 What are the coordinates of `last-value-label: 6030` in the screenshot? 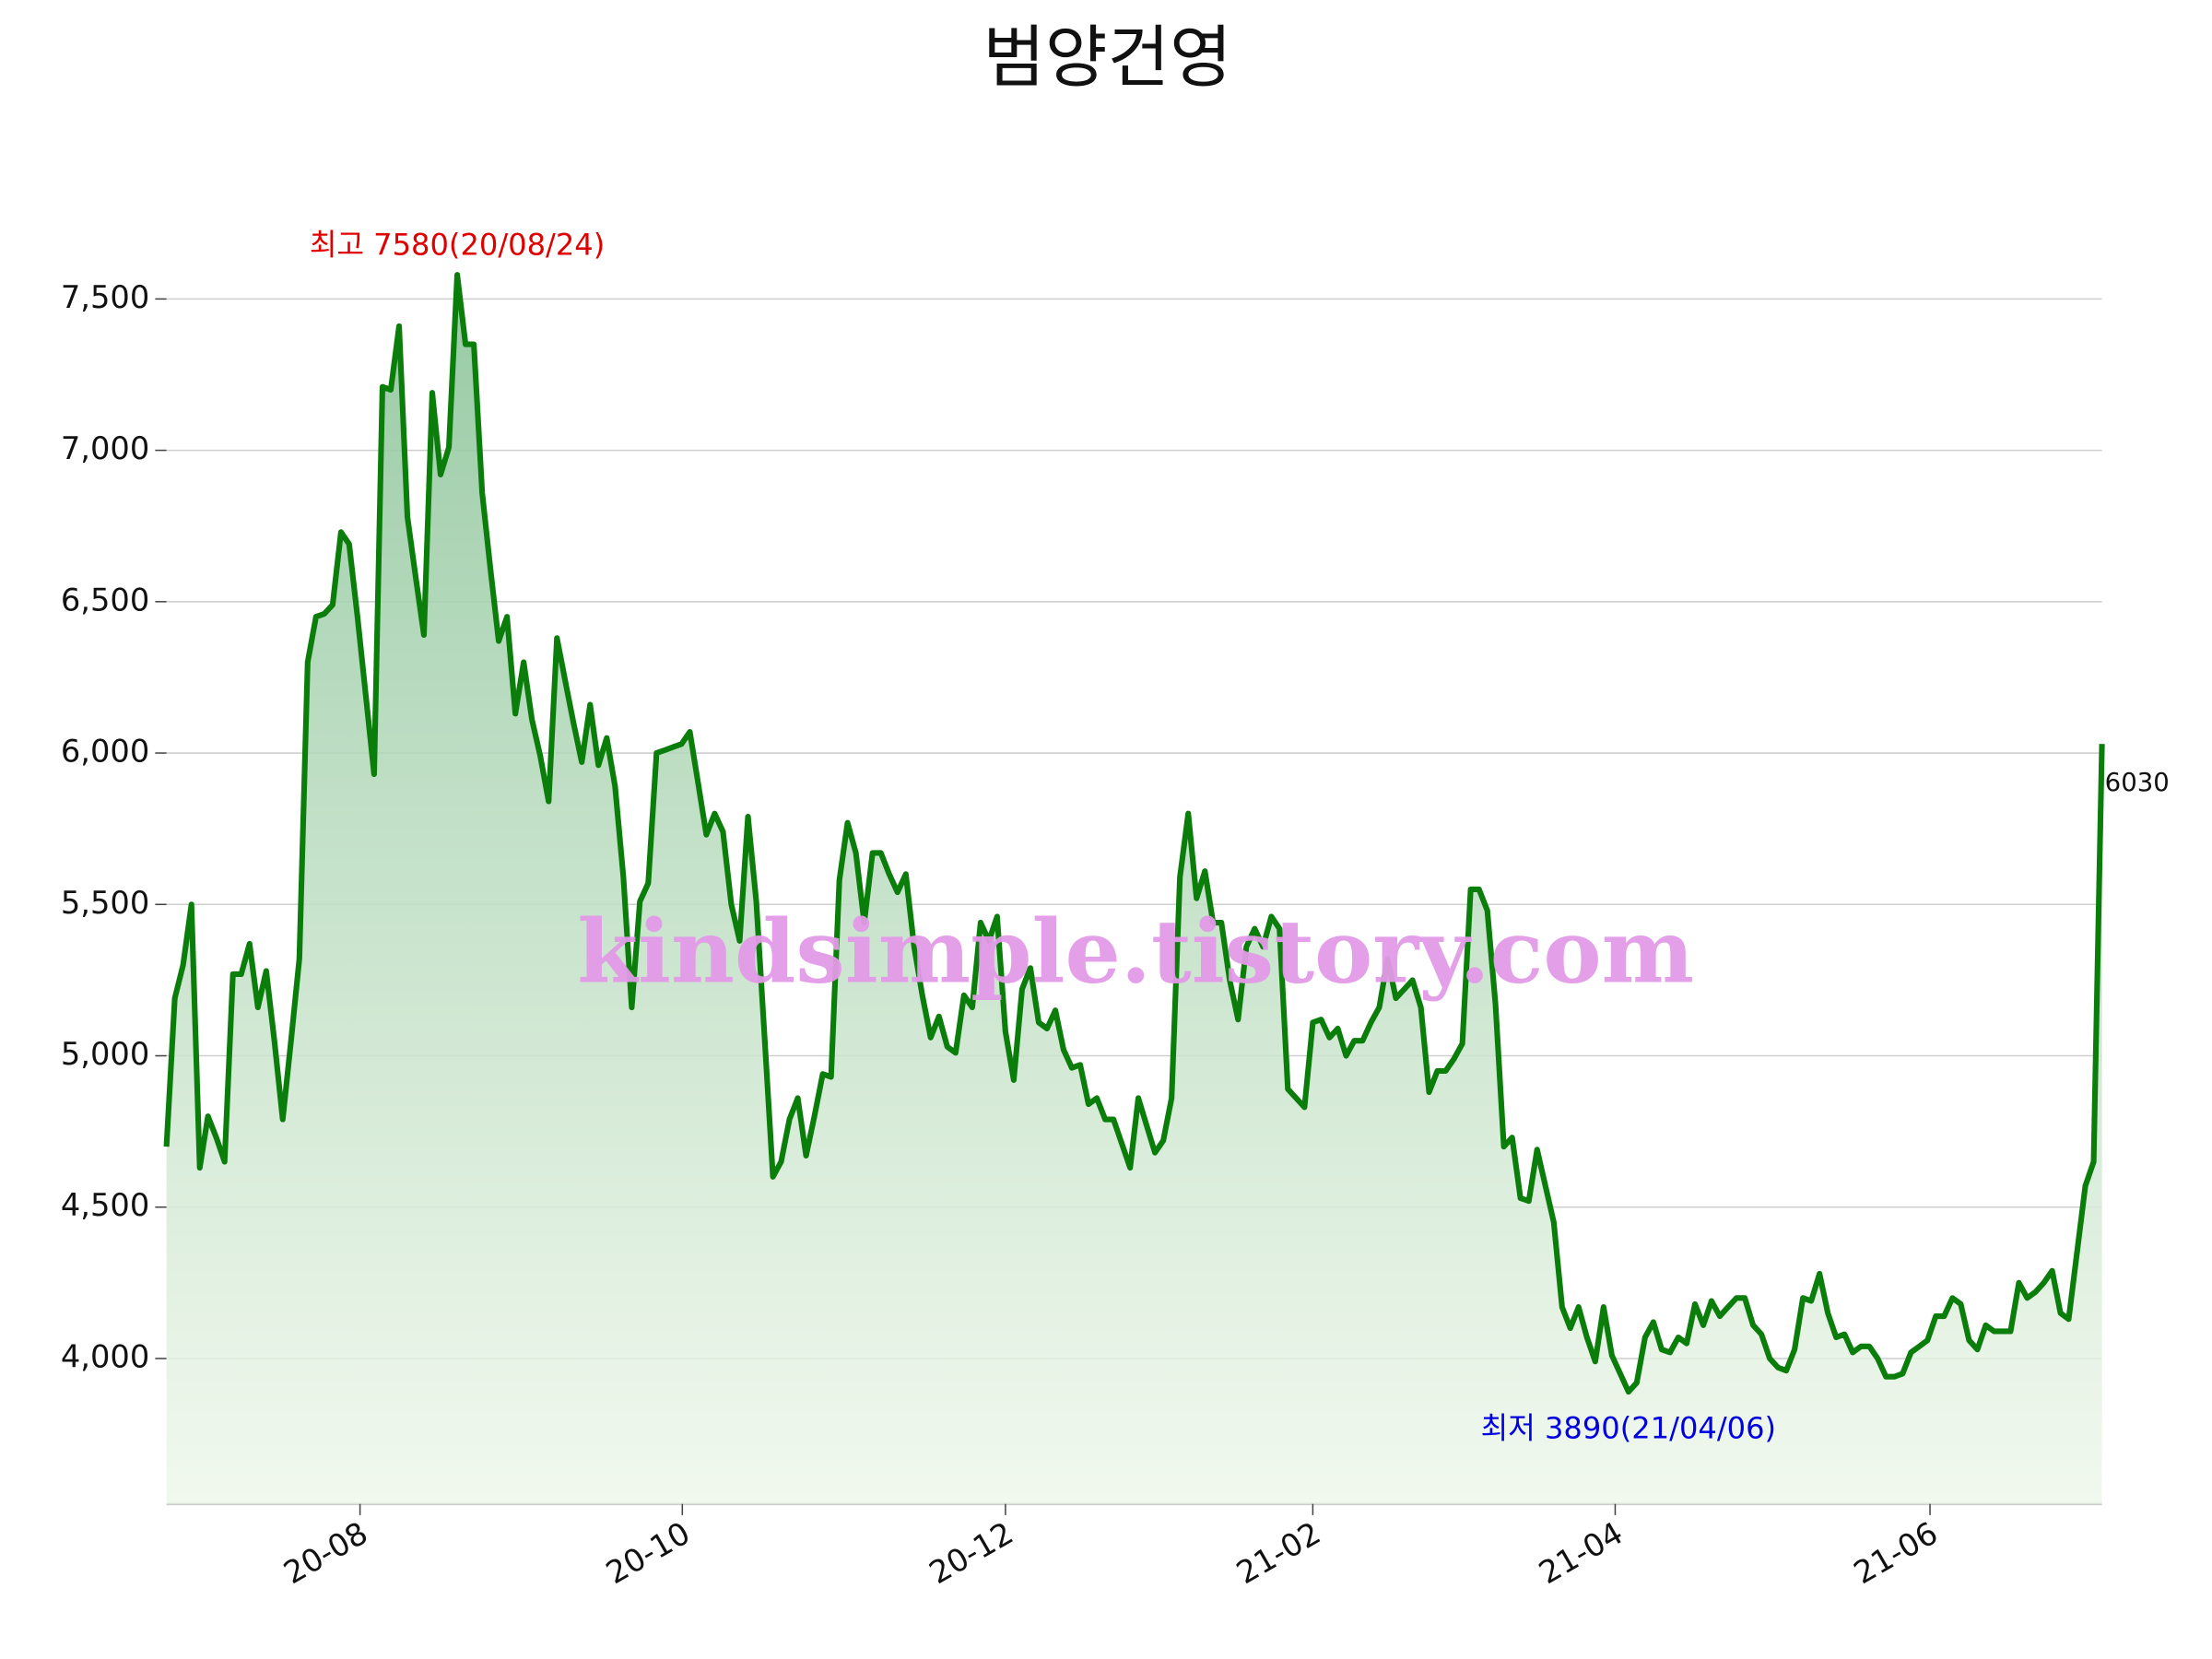 It's located at (2137, 782).